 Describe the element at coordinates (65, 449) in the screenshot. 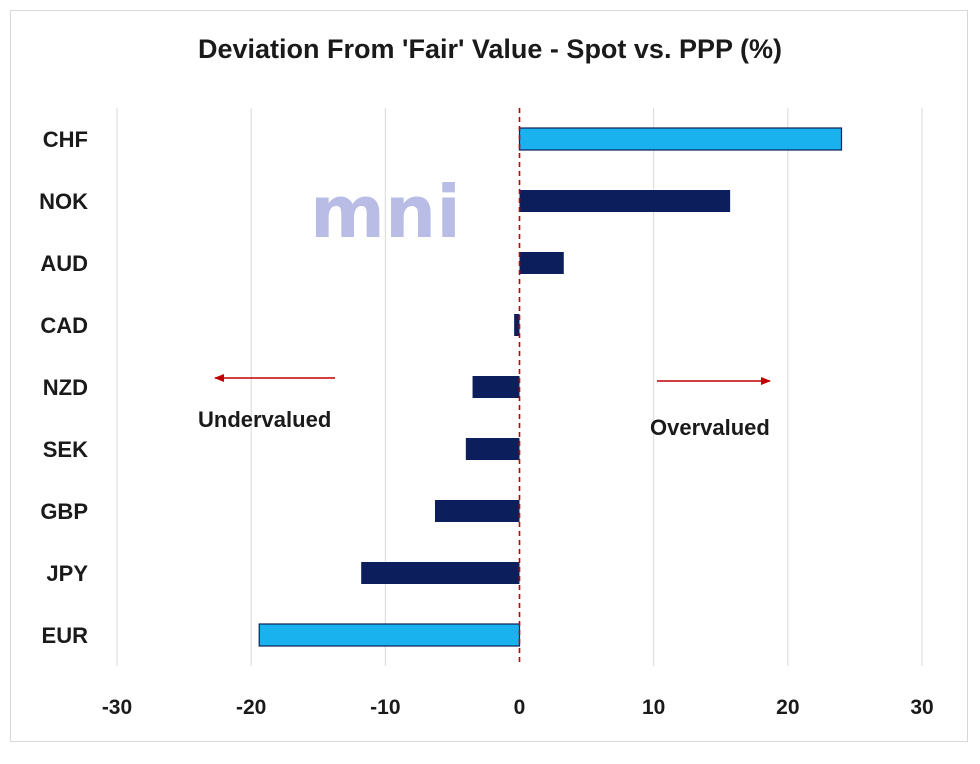

I see `category-label-sek: SEK` at that location.